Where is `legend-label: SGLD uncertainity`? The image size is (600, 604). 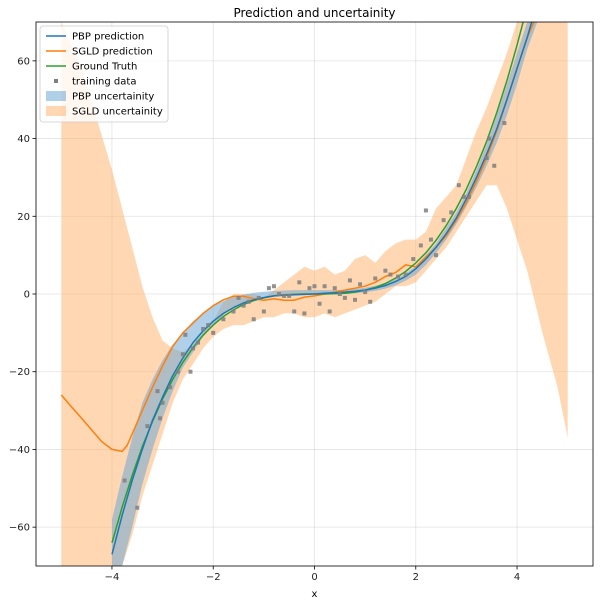 legend-label: SGLD uncertainity is located at coordinates (117, 112).